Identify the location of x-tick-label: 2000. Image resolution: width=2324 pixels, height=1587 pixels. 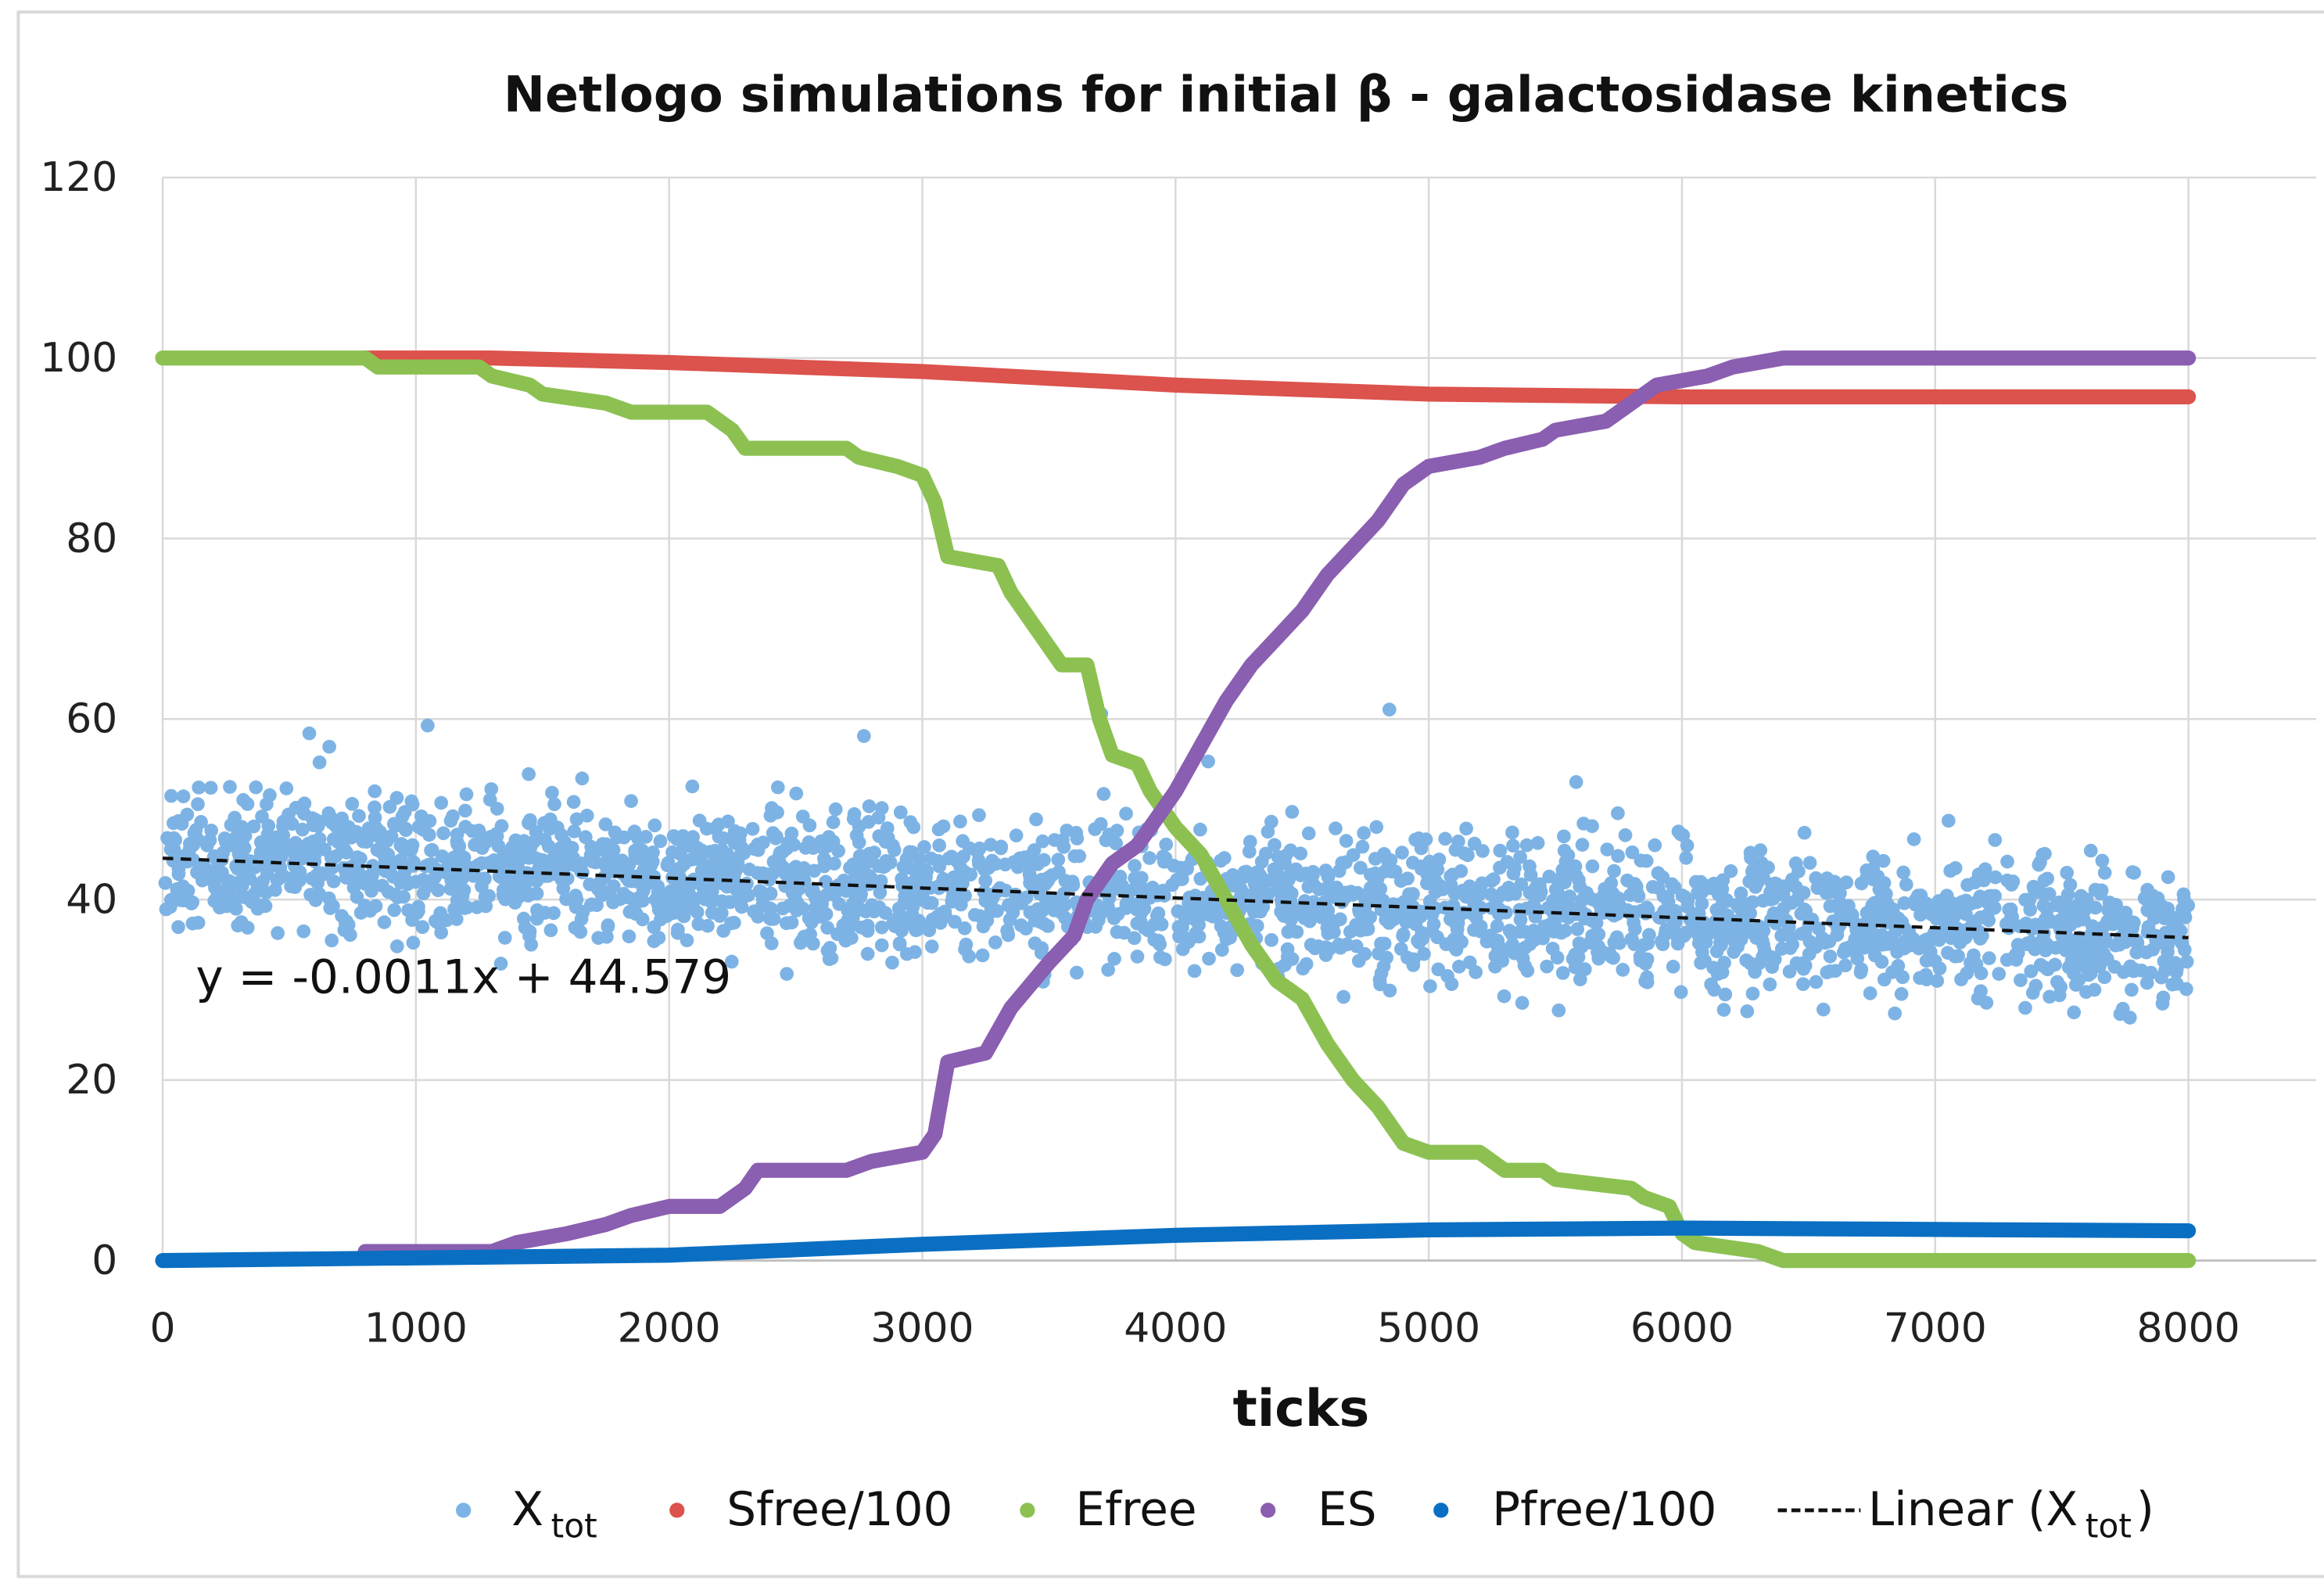
(669, 1328).